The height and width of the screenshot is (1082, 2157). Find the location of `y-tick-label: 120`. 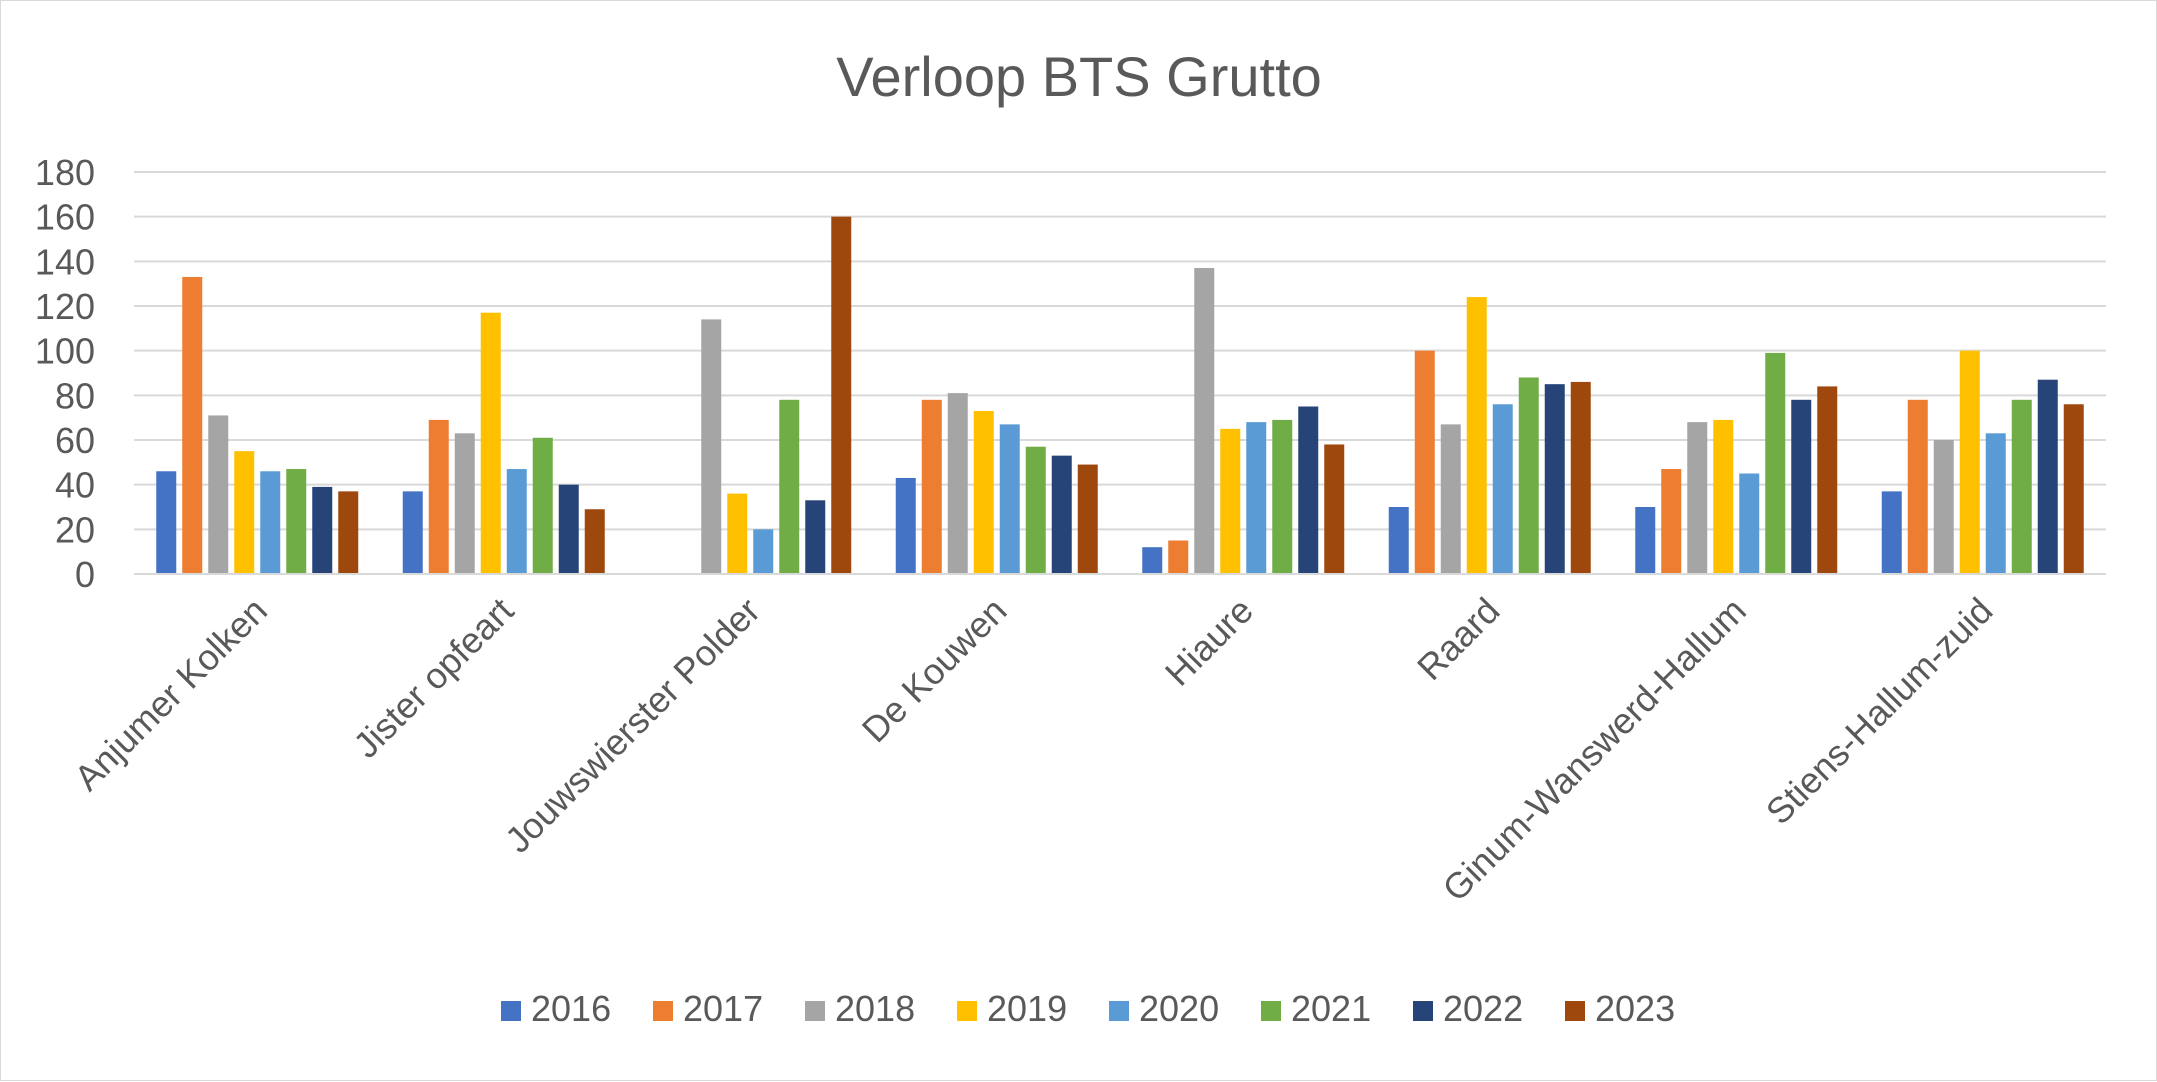

y-tick-label: 120 is located at coordinates (65, 306).